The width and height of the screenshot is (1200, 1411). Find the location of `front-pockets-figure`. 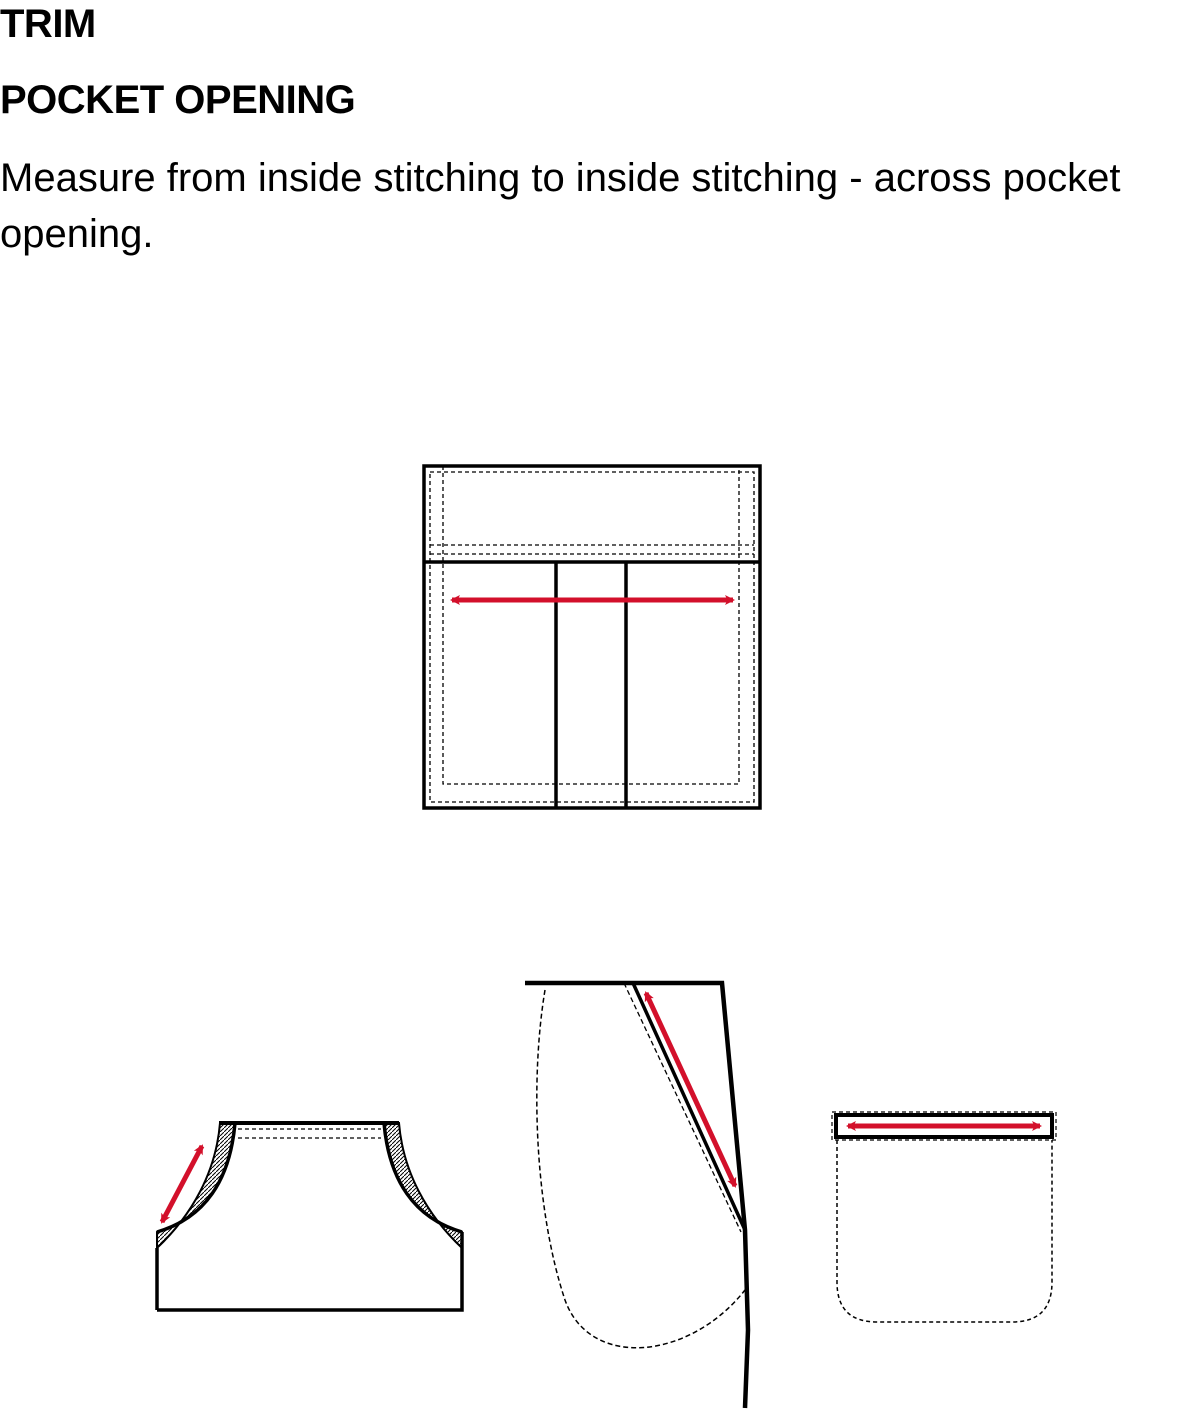

front-pockets-figure is located at coordinates (309, 1216).